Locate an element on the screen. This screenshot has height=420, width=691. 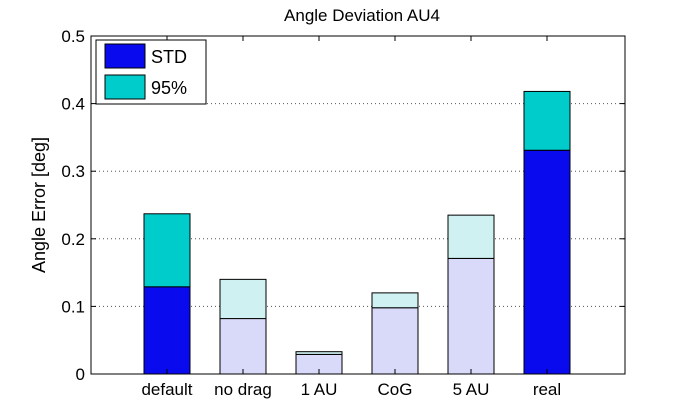
y-tick-label: 0 is located at coordinates (80, 374).